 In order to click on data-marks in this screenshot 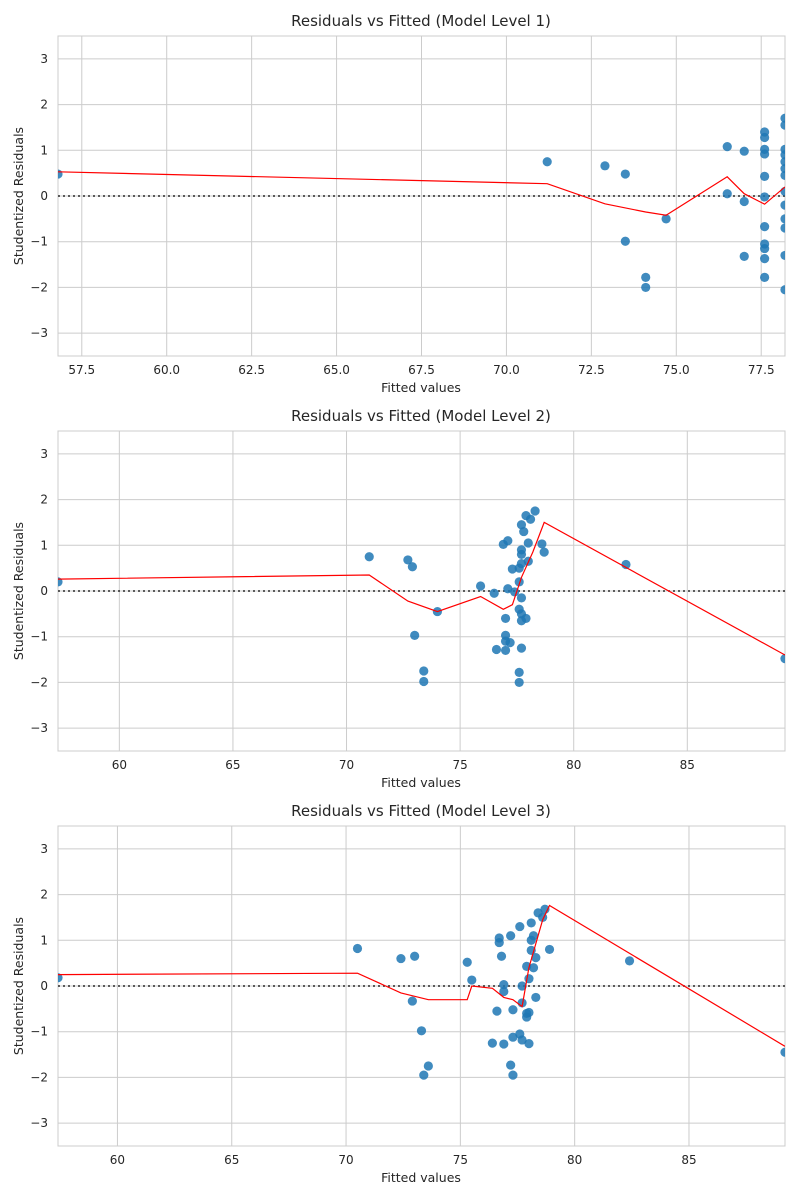, I will do `click(421, 597)`.